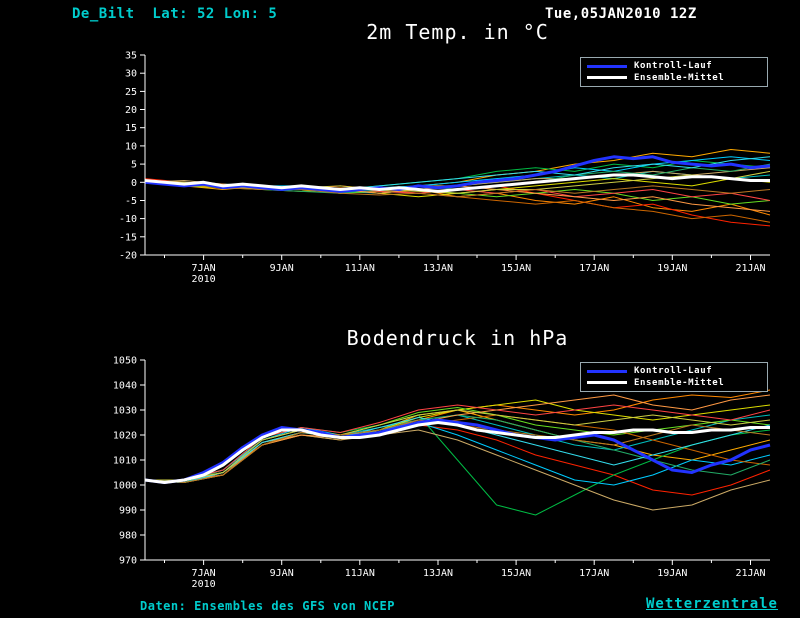 Image resolution: width=800 pixels, height=618 pixels. What do you see at coordinates (131, 128) in the screenshot?
I see `y-tick-label: 15` at bounding box center [131, 128].